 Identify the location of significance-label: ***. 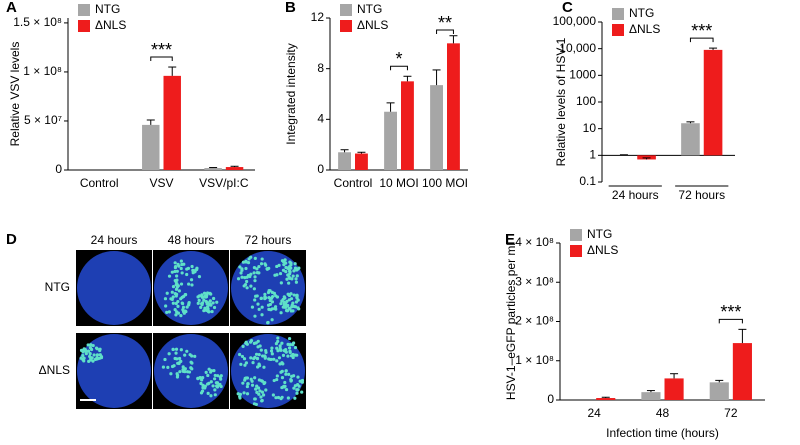
(161, 50).